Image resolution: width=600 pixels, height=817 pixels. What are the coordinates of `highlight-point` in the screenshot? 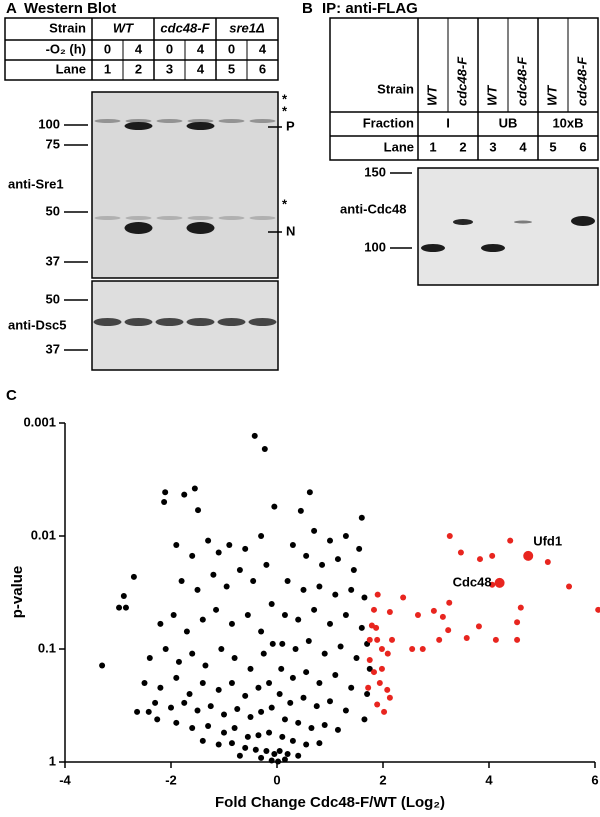 It's located at (499, 582).